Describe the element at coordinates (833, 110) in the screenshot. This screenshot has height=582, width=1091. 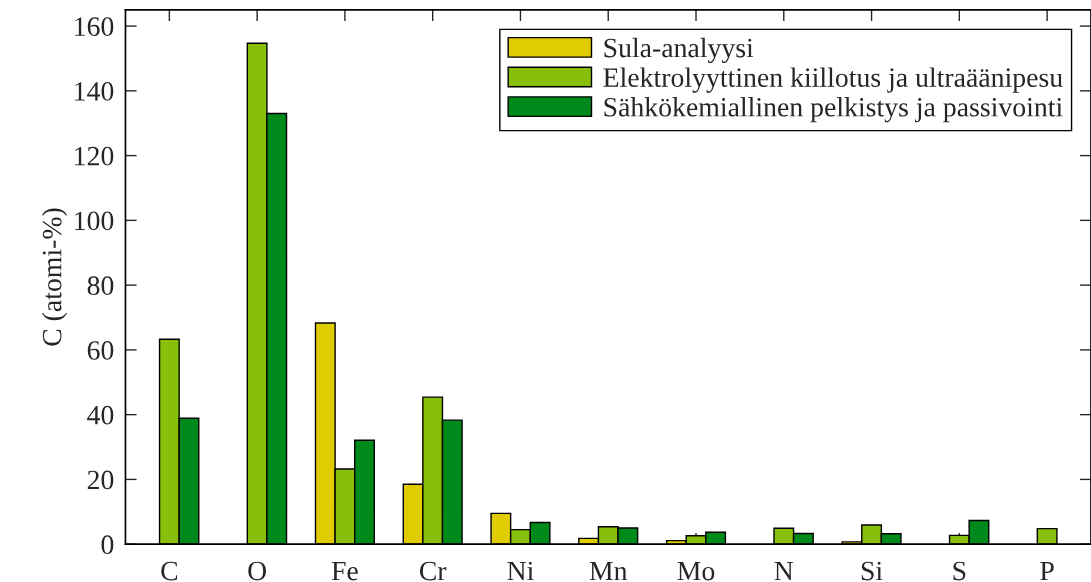
I see `legend-label: Sähkökemiallinen pelkistys ja passivointi` at that location.